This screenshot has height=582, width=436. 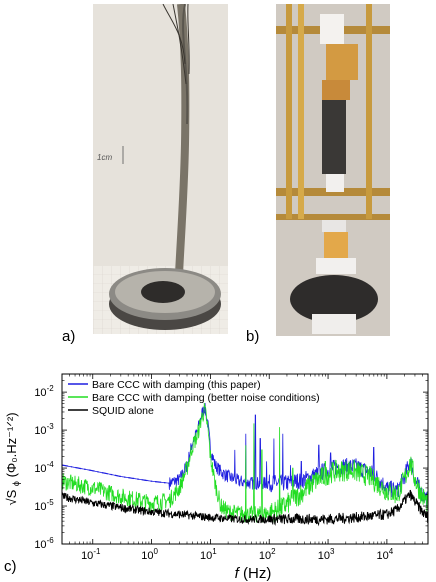 What do you see at coordinates (44, 391) in the screenshot?
I see `y-tick-label: 10⁻²` at bounding box center [44, 391].